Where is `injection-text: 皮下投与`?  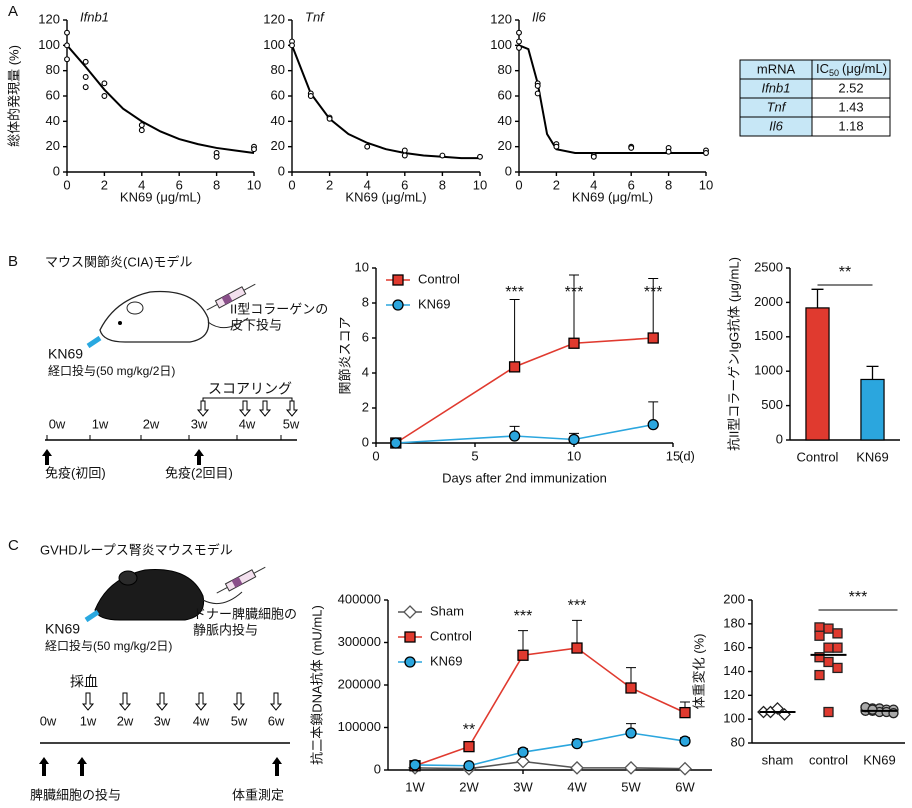
injection-text: 皮下投与 is located at coordinates (256, 324).